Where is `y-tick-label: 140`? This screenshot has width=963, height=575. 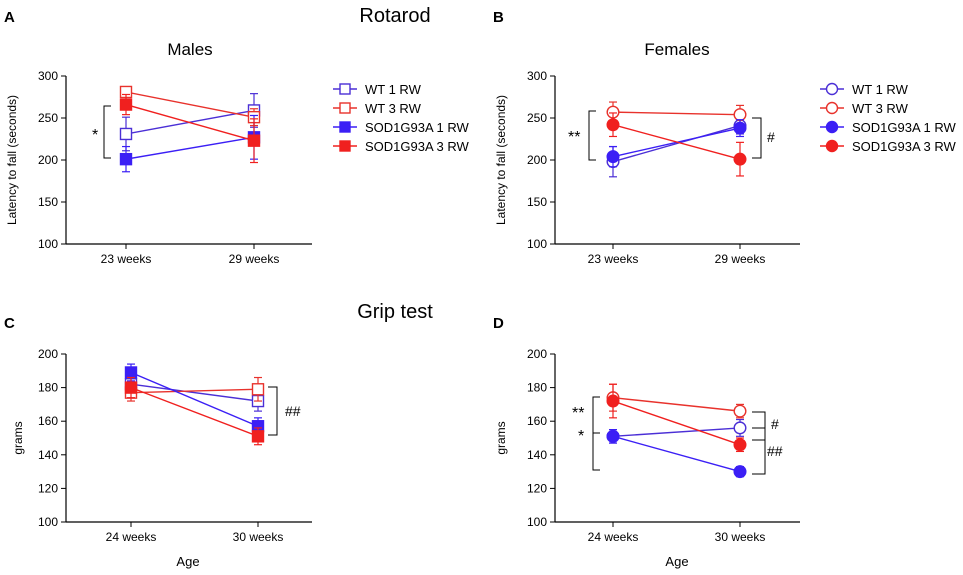
y-tick-label: 140 is located at coordinates (537, 455).